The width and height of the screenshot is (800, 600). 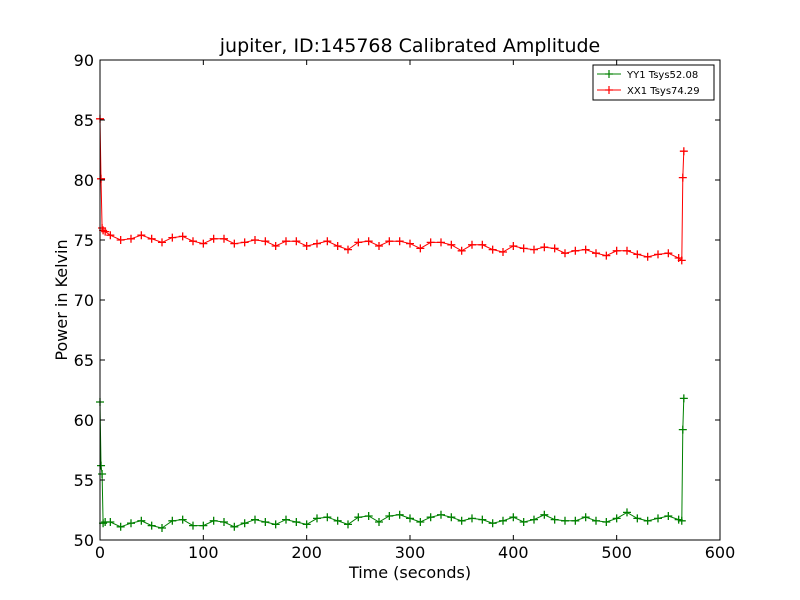 What do you see at coordinates (84, 540) in the screenshot?
I see `y-tick-label: 50` at bounding box center [84, 540].